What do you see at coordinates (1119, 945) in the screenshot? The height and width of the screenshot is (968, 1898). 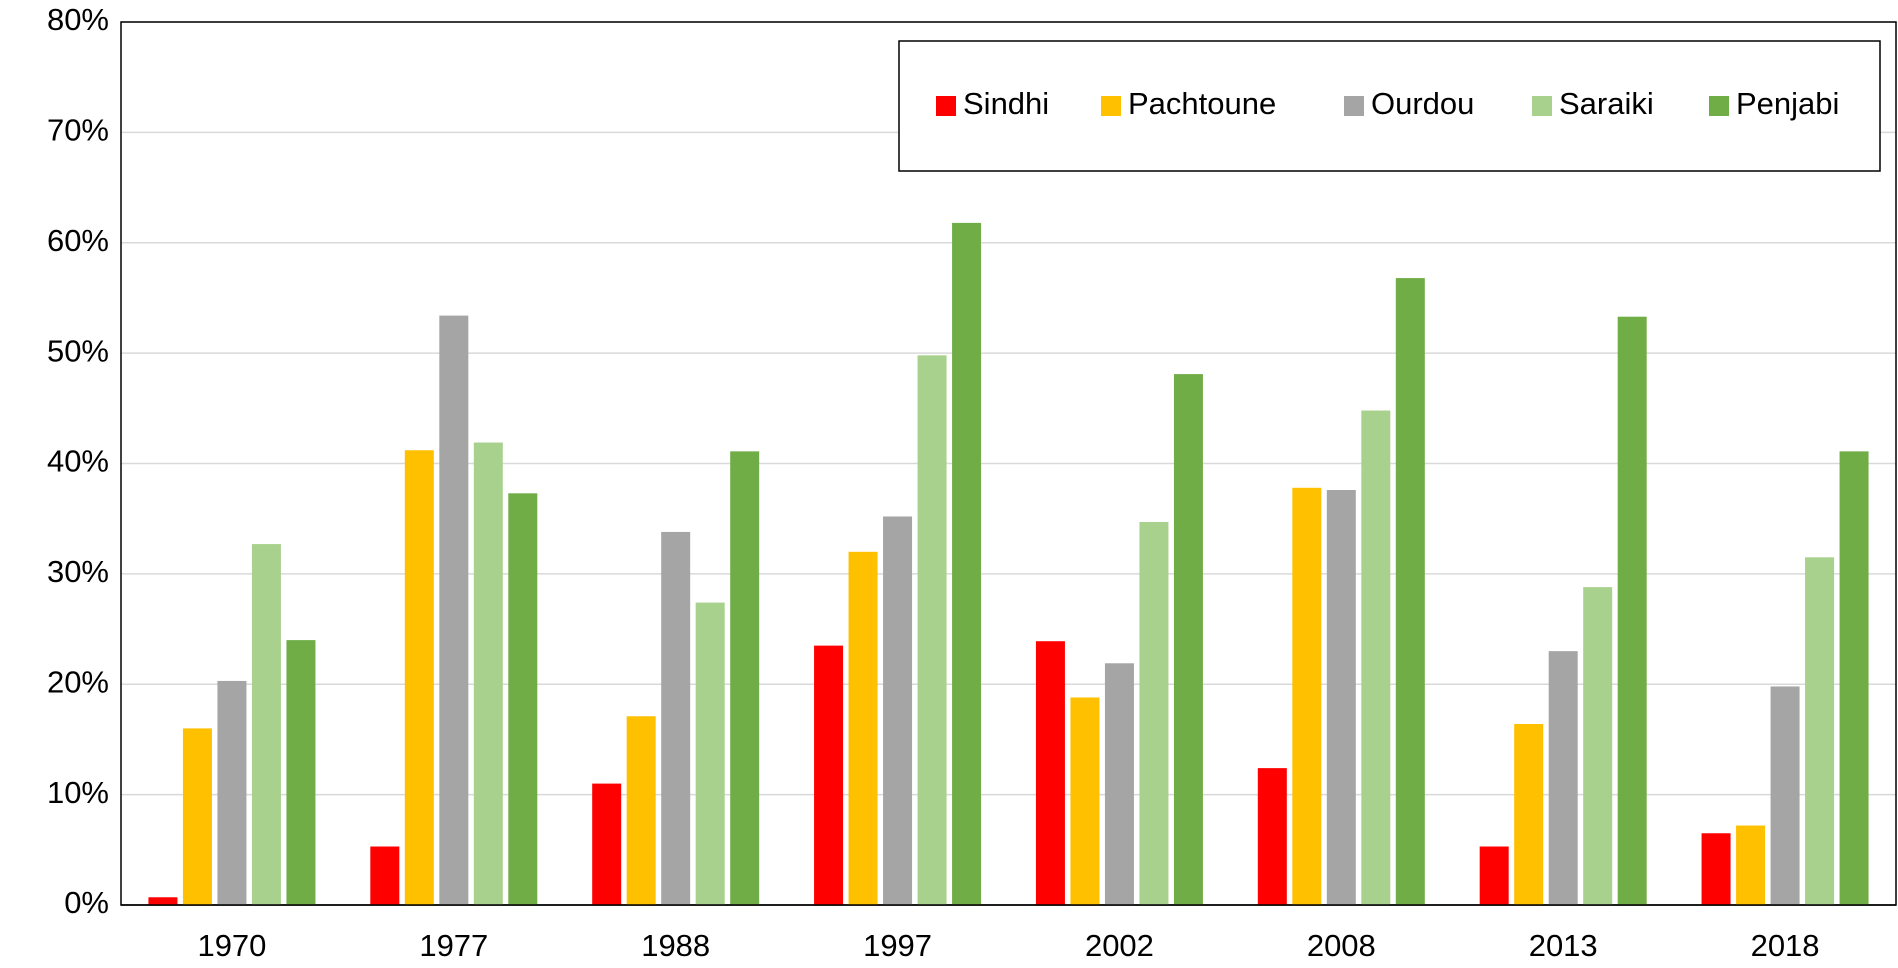 I see `x-tick-label: 2002` at bounding box center [1119, 945].